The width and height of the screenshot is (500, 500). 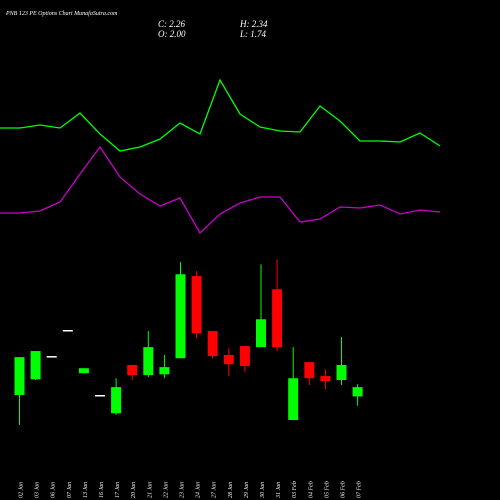 What do you see at coordinates (310, 489) in the screenshot?
I see `x-tick-label: 04 Feb` at bounding box center [310, 489].